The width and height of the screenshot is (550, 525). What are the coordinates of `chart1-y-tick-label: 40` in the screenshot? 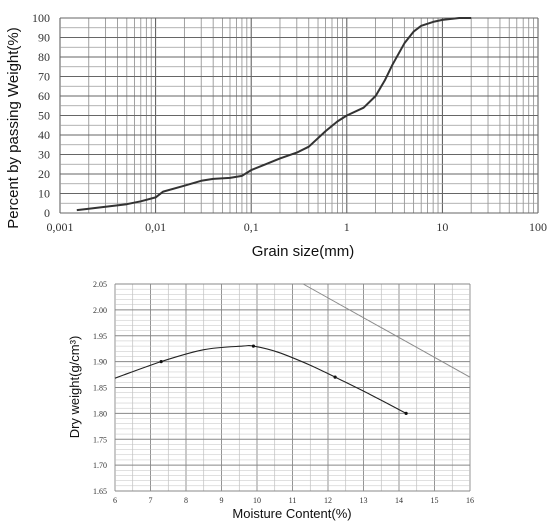 It's located at (44, 135).